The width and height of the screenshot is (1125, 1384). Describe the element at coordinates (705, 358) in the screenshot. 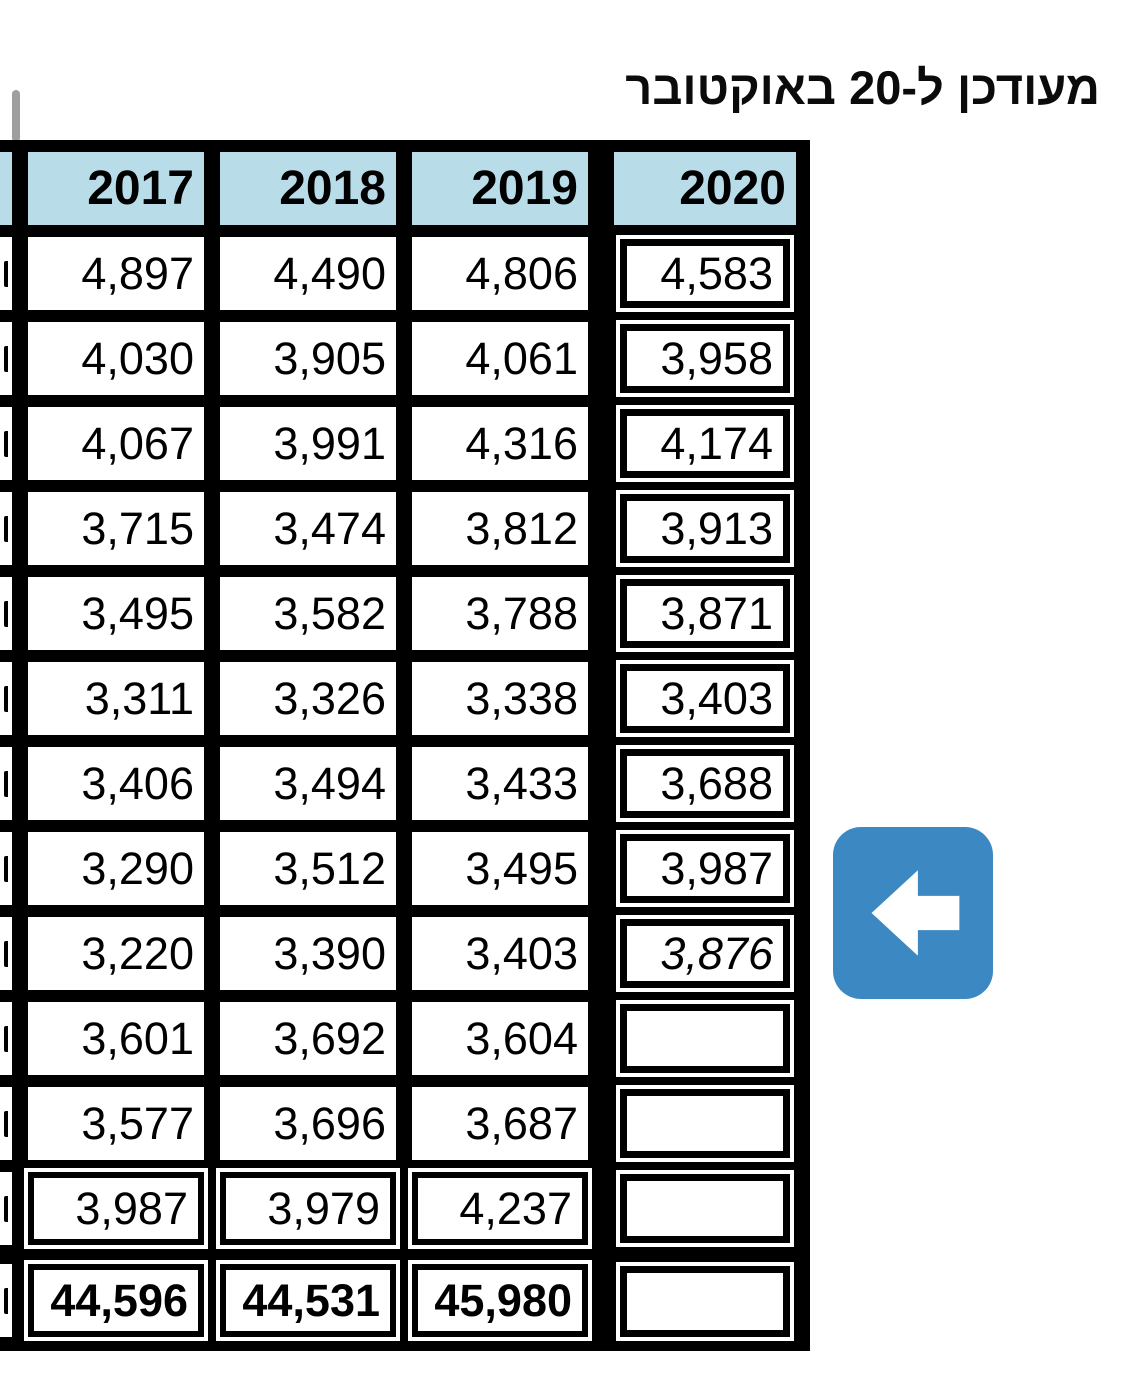

I see `cell-2020-row2: 3,958` at that location.